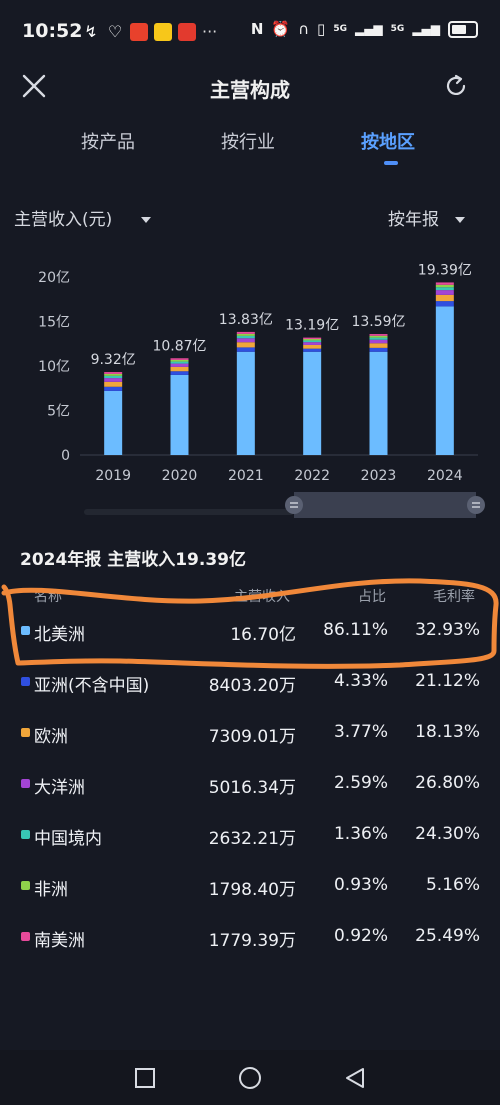 The height and width of the screenshot is (1105, 500). I want to click on notification-icon: ↯, so click(91, 31).